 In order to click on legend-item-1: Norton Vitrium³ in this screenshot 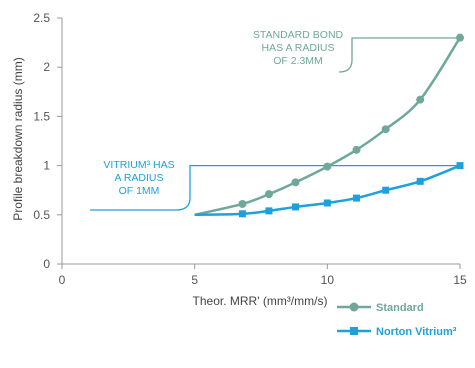, I will do `click(397, 332)`.